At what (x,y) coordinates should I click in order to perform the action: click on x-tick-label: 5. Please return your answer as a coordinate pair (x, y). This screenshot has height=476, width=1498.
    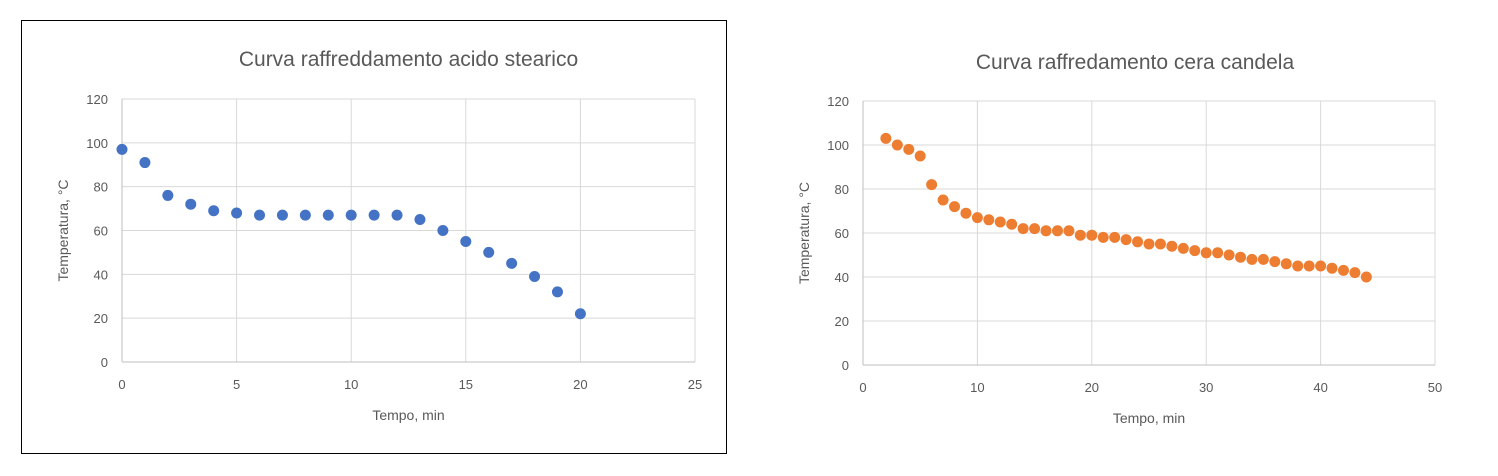
    Looking at the image, I should click on (236, 384).